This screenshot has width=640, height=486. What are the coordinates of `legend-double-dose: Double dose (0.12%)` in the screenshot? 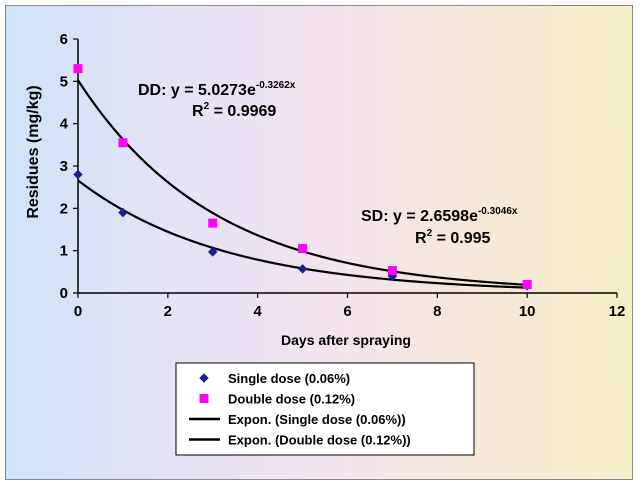 It's located at (277, 399).